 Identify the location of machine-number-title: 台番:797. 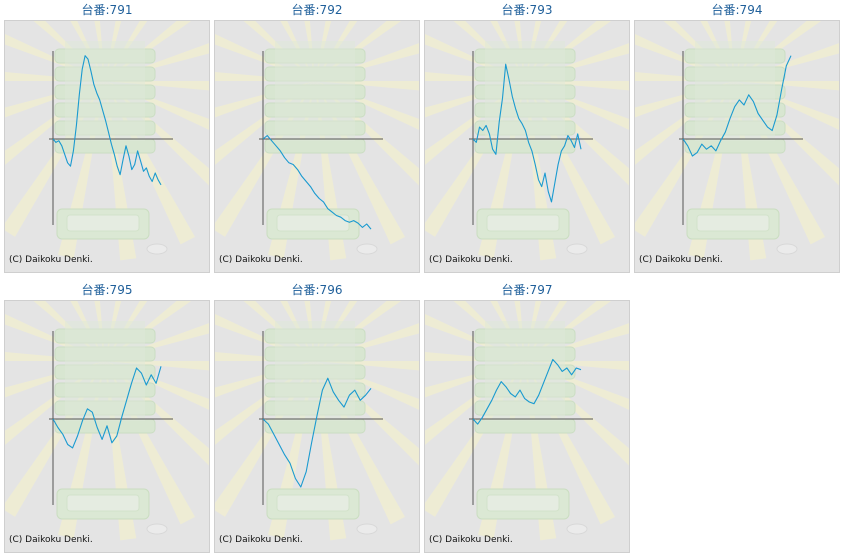
(527, 290).